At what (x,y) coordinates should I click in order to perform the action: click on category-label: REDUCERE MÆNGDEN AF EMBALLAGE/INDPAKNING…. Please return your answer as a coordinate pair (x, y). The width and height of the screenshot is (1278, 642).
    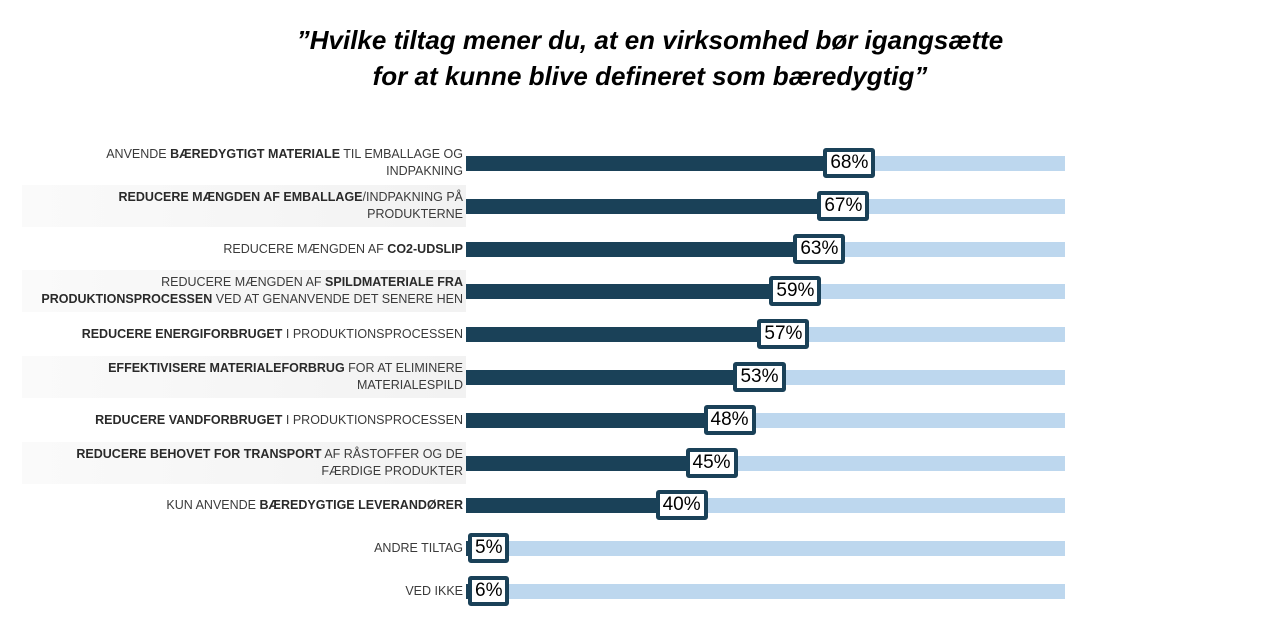
    Looking at the image, I should click on (290, 205).